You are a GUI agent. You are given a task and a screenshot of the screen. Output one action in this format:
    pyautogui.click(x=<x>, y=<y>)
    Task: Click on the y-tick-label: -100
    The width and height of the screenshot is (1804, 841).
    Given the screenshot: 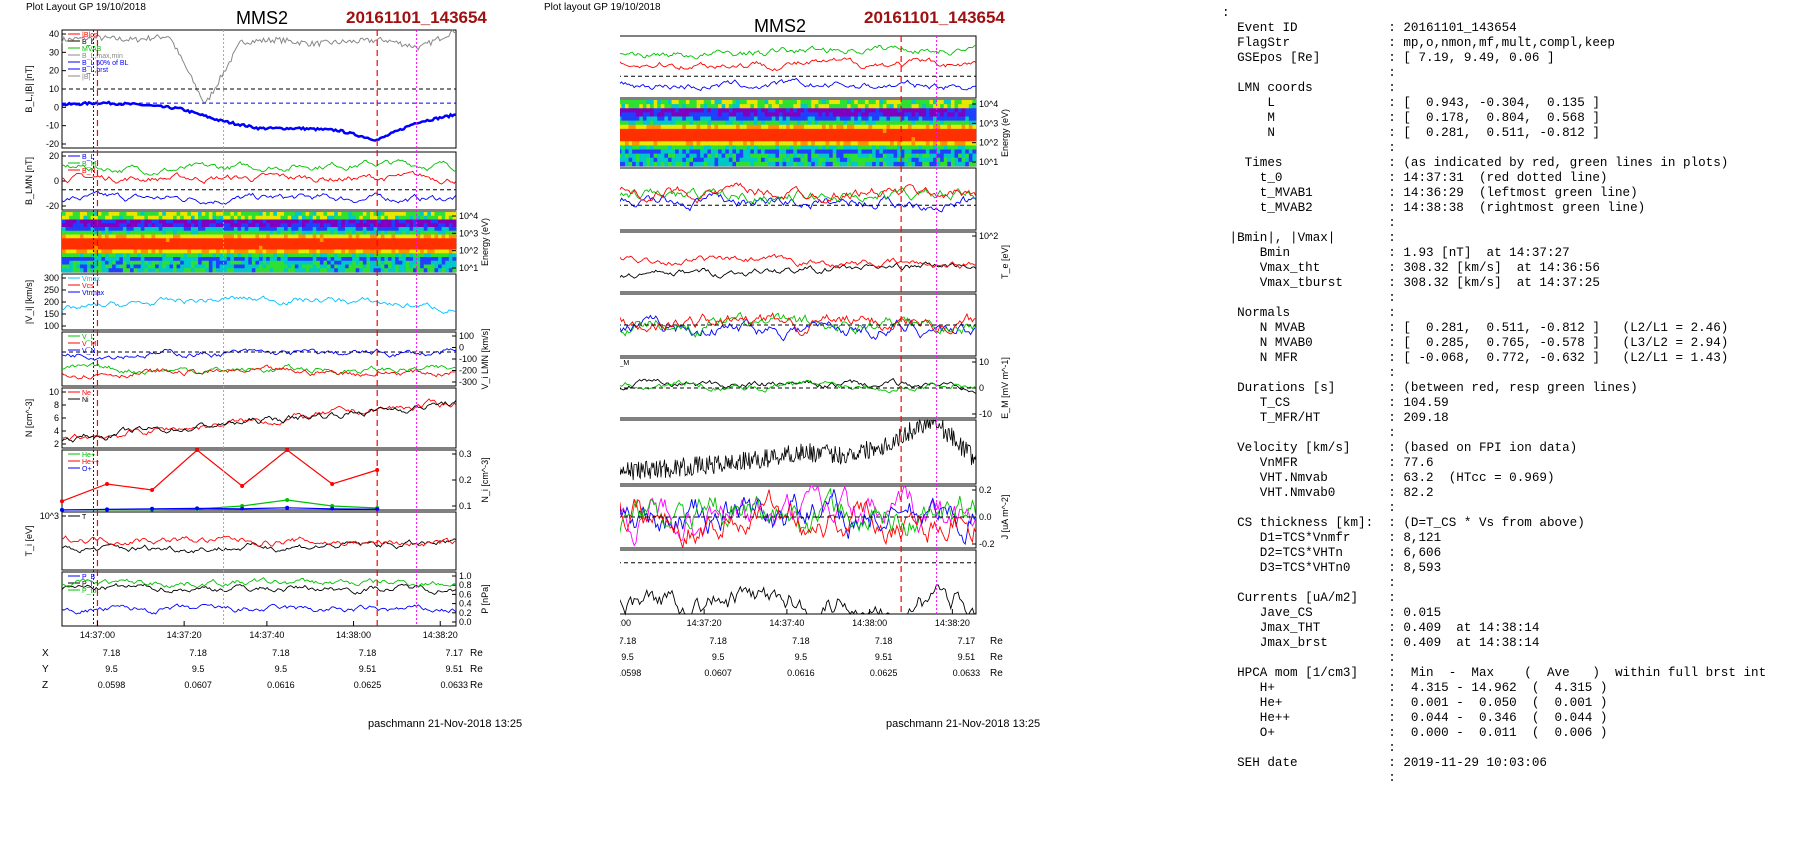 What is the action you would take?
    pyautogui.click(x=468, y=359)
    